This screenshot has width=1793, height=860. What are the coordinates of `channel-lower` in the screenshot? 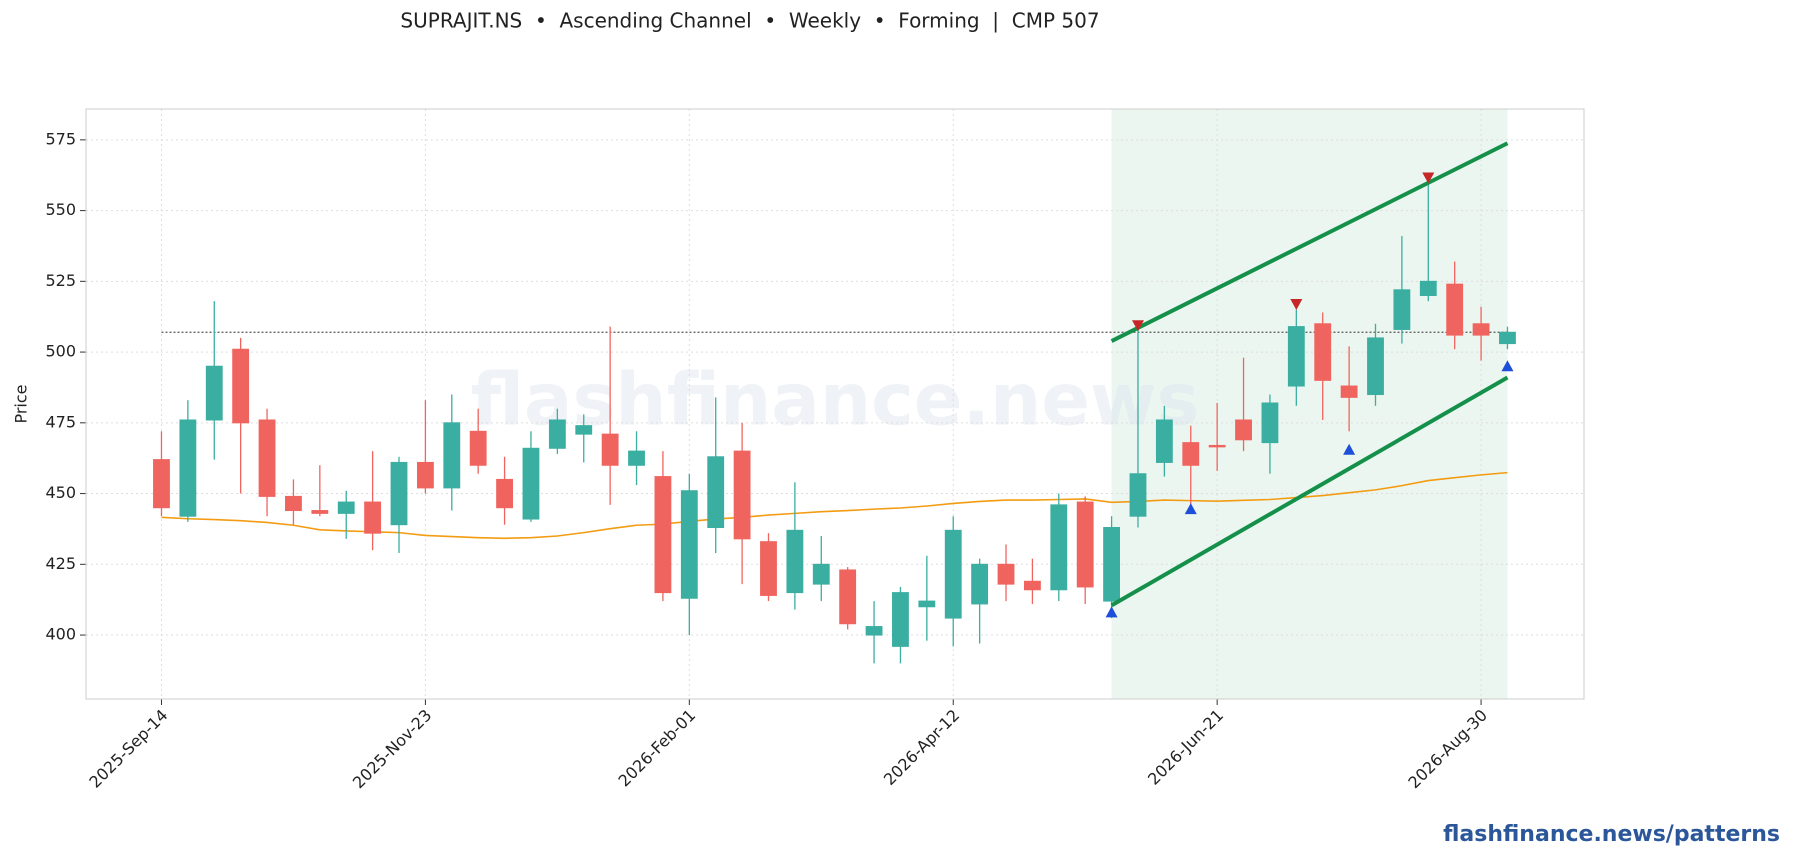 It's located at (1309, 491).